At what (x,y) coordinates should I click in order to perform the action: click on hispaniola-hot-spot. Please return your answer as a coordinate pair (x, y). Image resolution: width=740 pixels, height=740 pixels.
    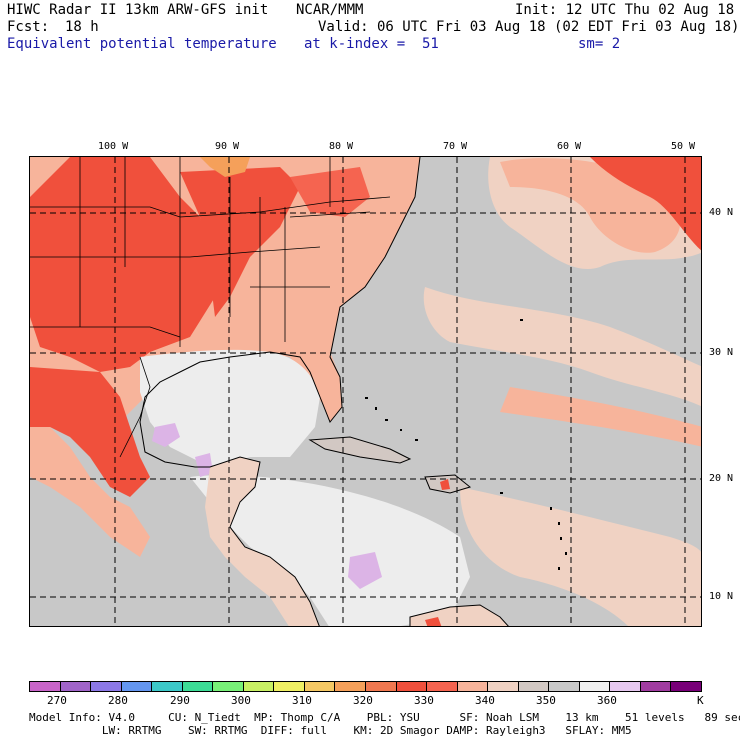
    Looking at the image, I should click on (445, 484).